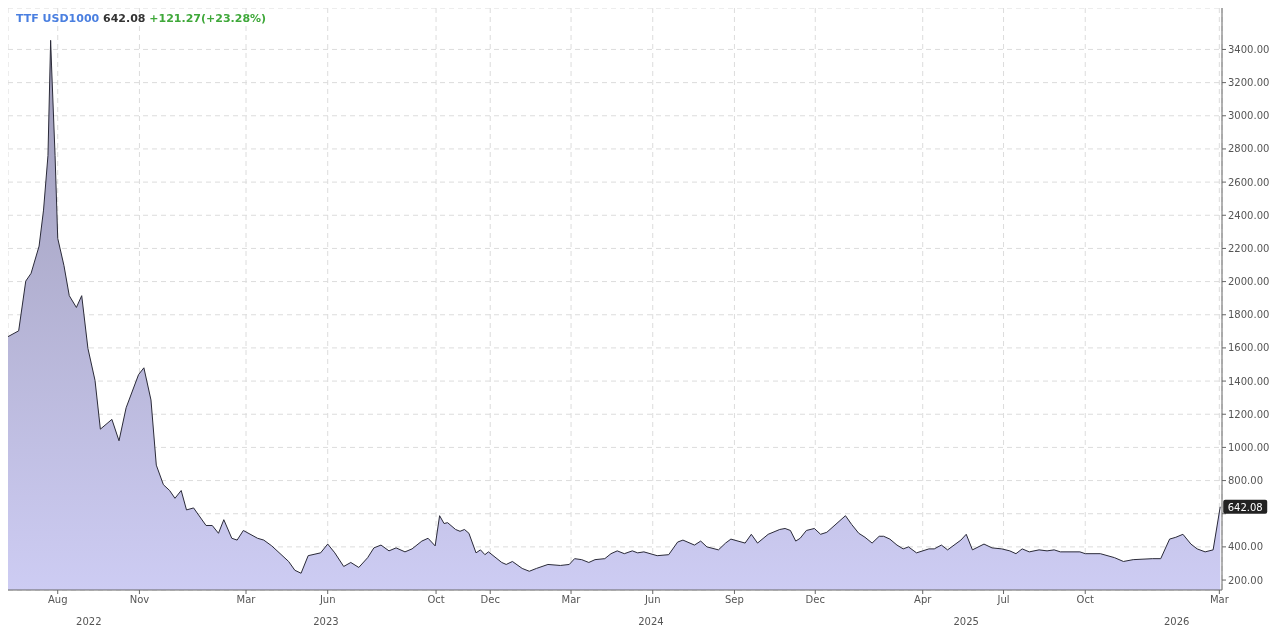 The height and width of the screenshot is (634, 1280). I want to click on y-tick-label: 3000.00, so click(1249, 116).